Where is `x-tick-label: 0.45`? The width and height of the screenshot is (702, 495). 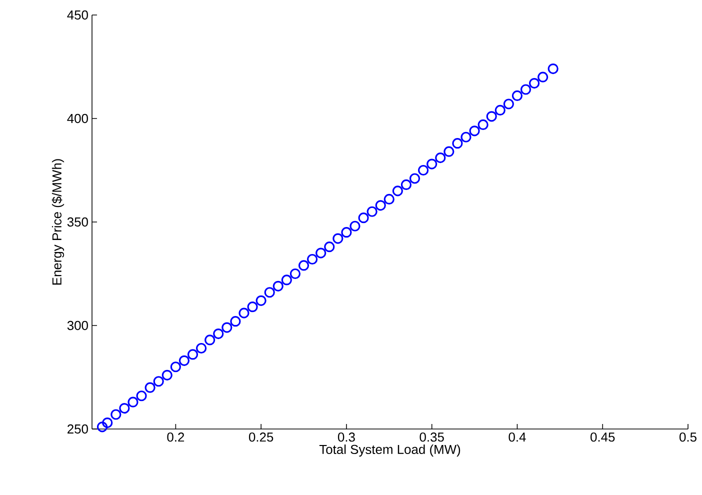 x-tick-label: 0.45 is located at coordinates (602, 437).